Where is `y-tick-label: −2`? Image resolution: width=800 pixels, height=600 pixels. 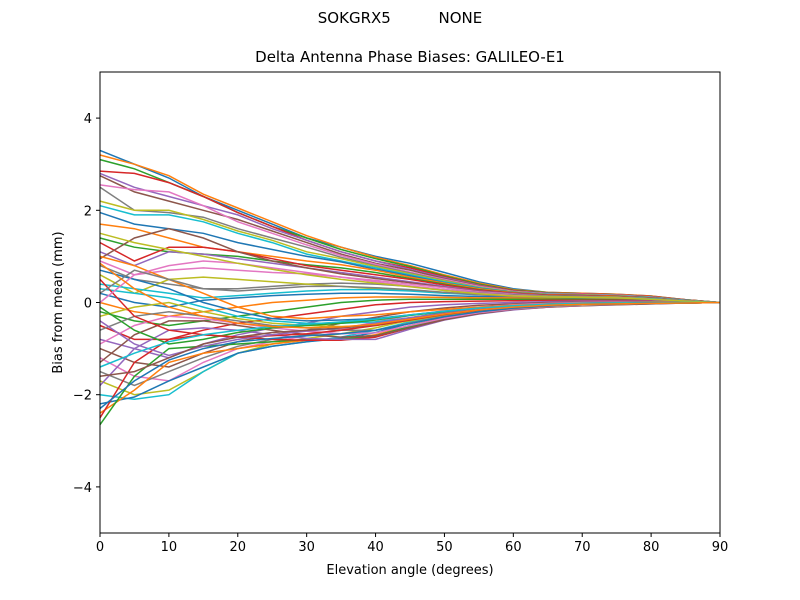
y-tick-label: −2 is located at coordinates (82, 396).